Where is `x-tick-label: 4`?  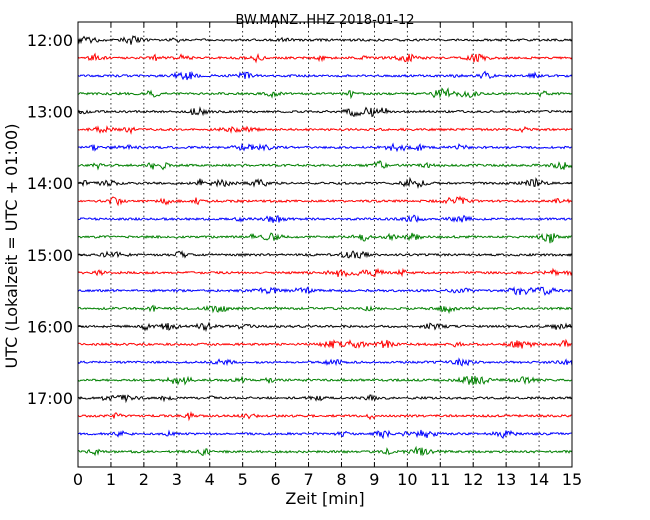
x-tick-label: 4 is located at coordinates (210, 479).